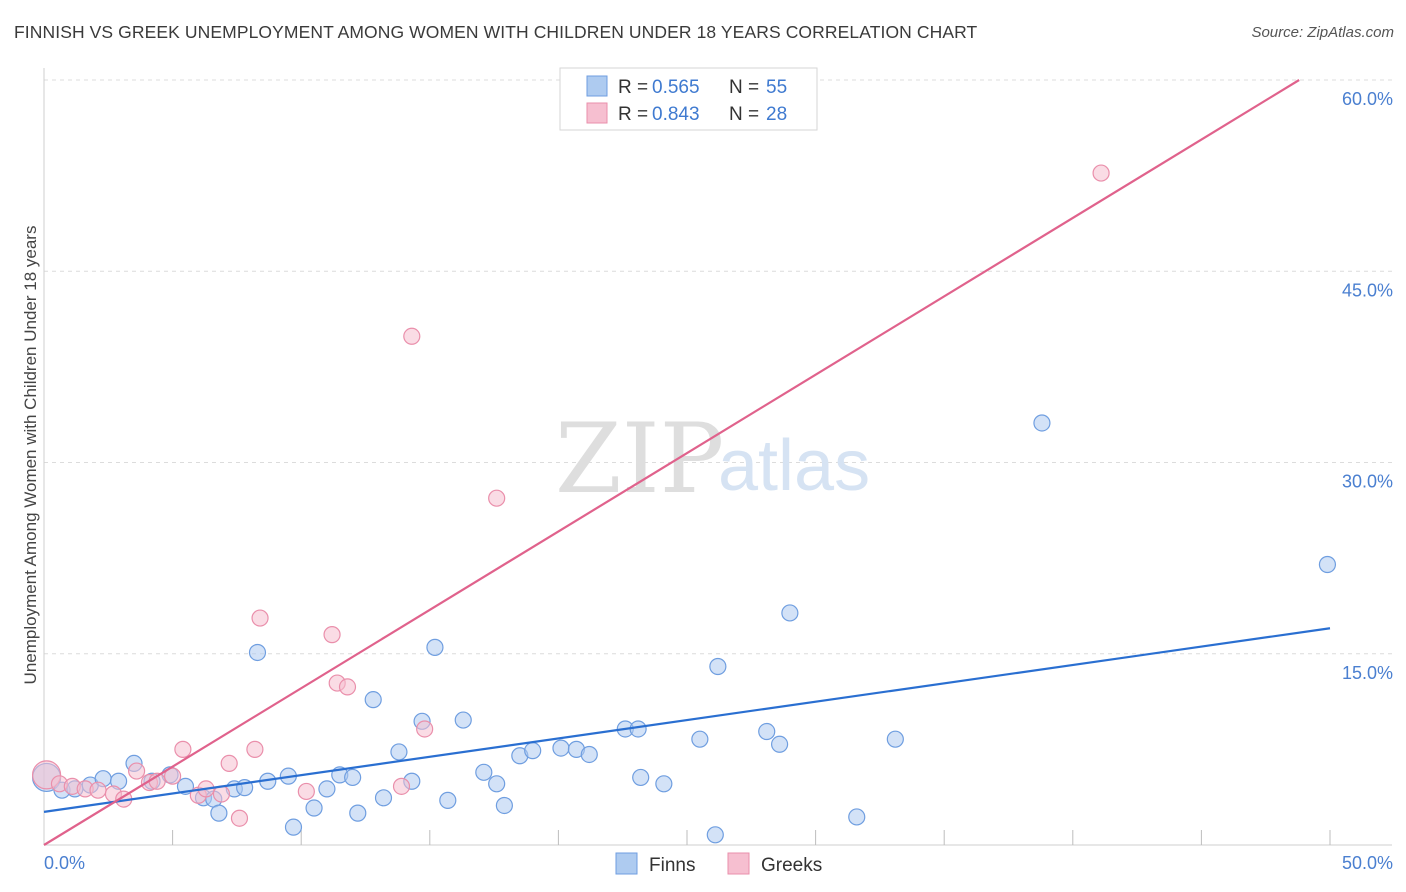  I want to click on legend-n-value-finns: 55, so click(776, 87).